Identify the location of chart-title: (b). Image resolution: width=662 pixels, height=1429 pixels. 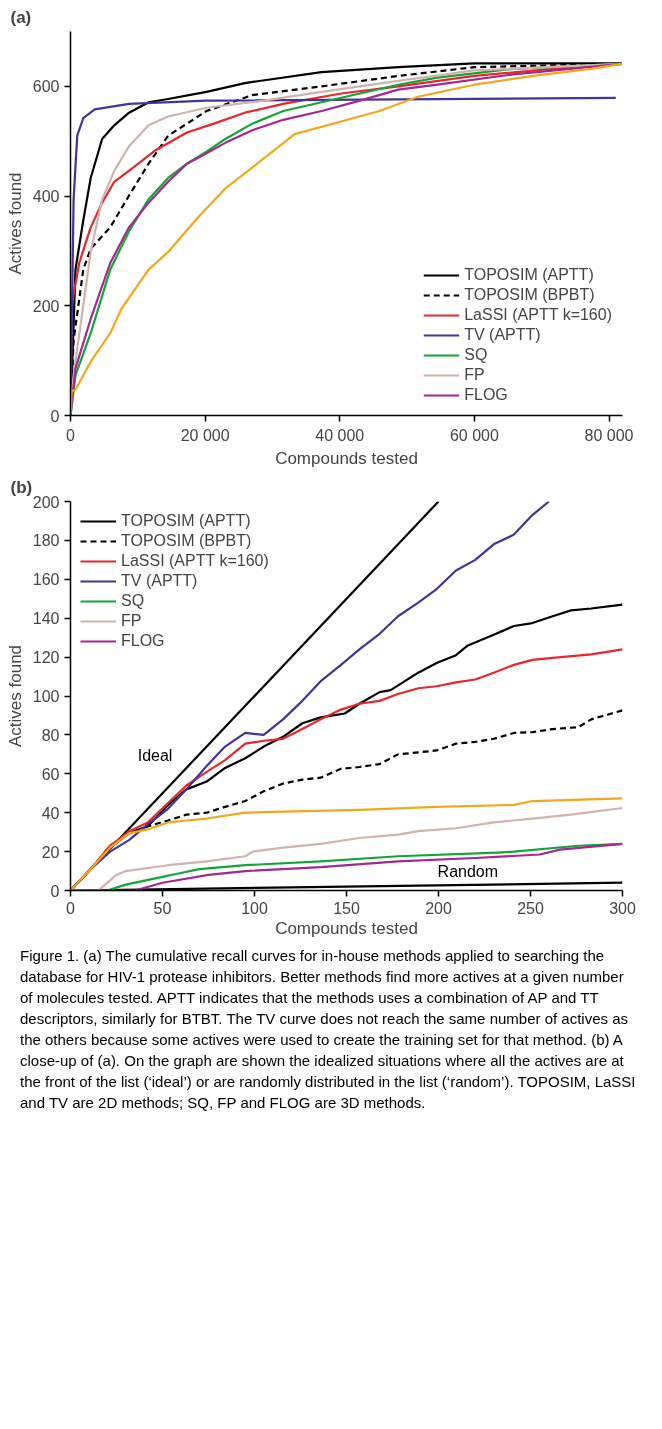
(21, 487).